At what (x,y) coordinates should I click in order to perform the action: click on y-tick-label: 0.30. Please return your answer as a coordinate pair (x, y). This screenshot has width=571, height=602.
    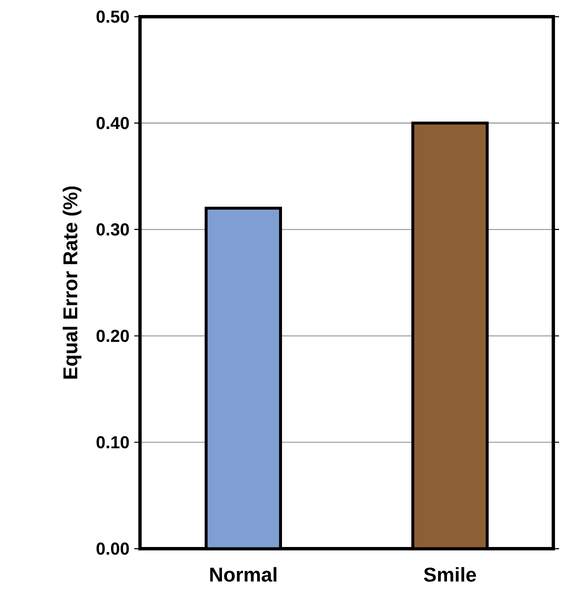
    Looking at the image, I should click on (112, 229).